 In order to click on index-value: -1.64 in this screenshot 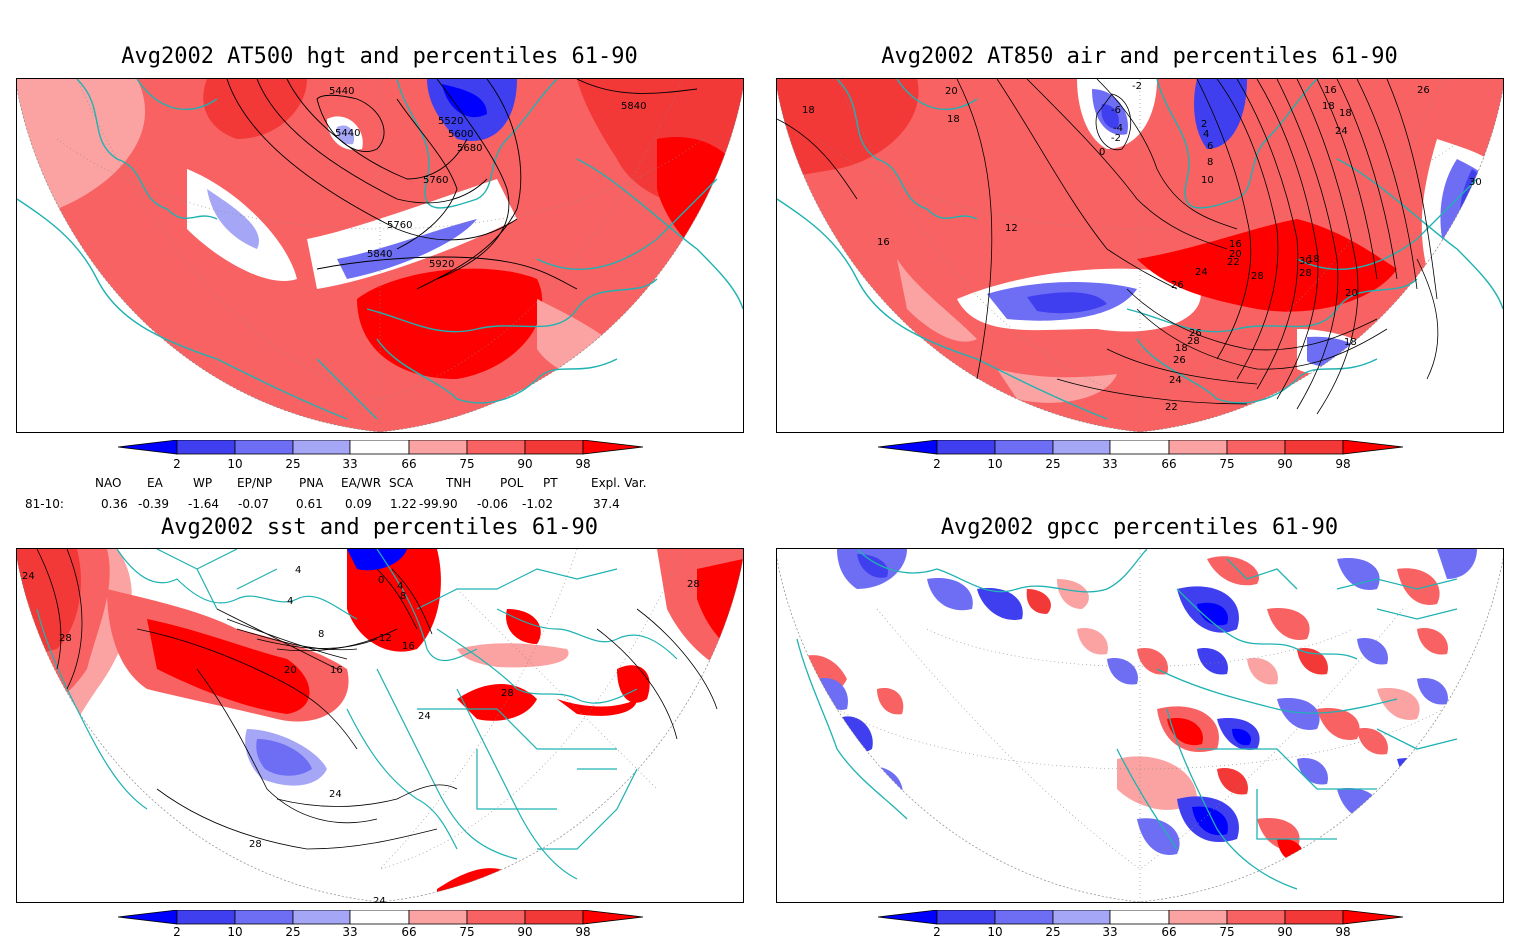, I will do `click(204, 504)`.